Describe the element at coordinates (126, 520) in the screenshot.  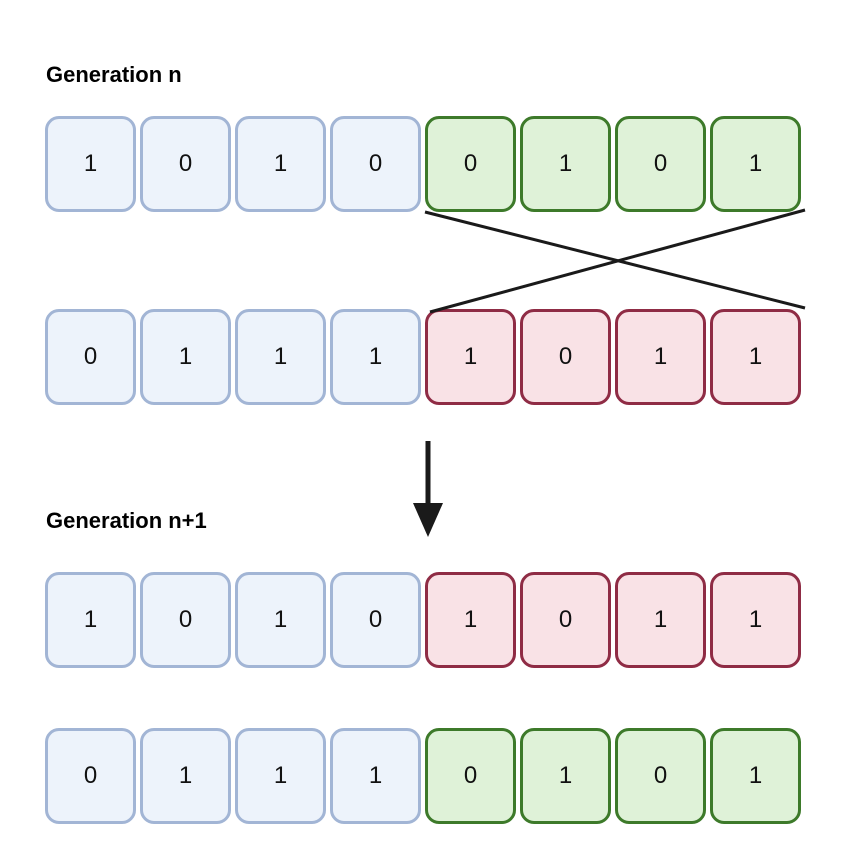
I see `generation-n1-label: Generation n+1` at that location.